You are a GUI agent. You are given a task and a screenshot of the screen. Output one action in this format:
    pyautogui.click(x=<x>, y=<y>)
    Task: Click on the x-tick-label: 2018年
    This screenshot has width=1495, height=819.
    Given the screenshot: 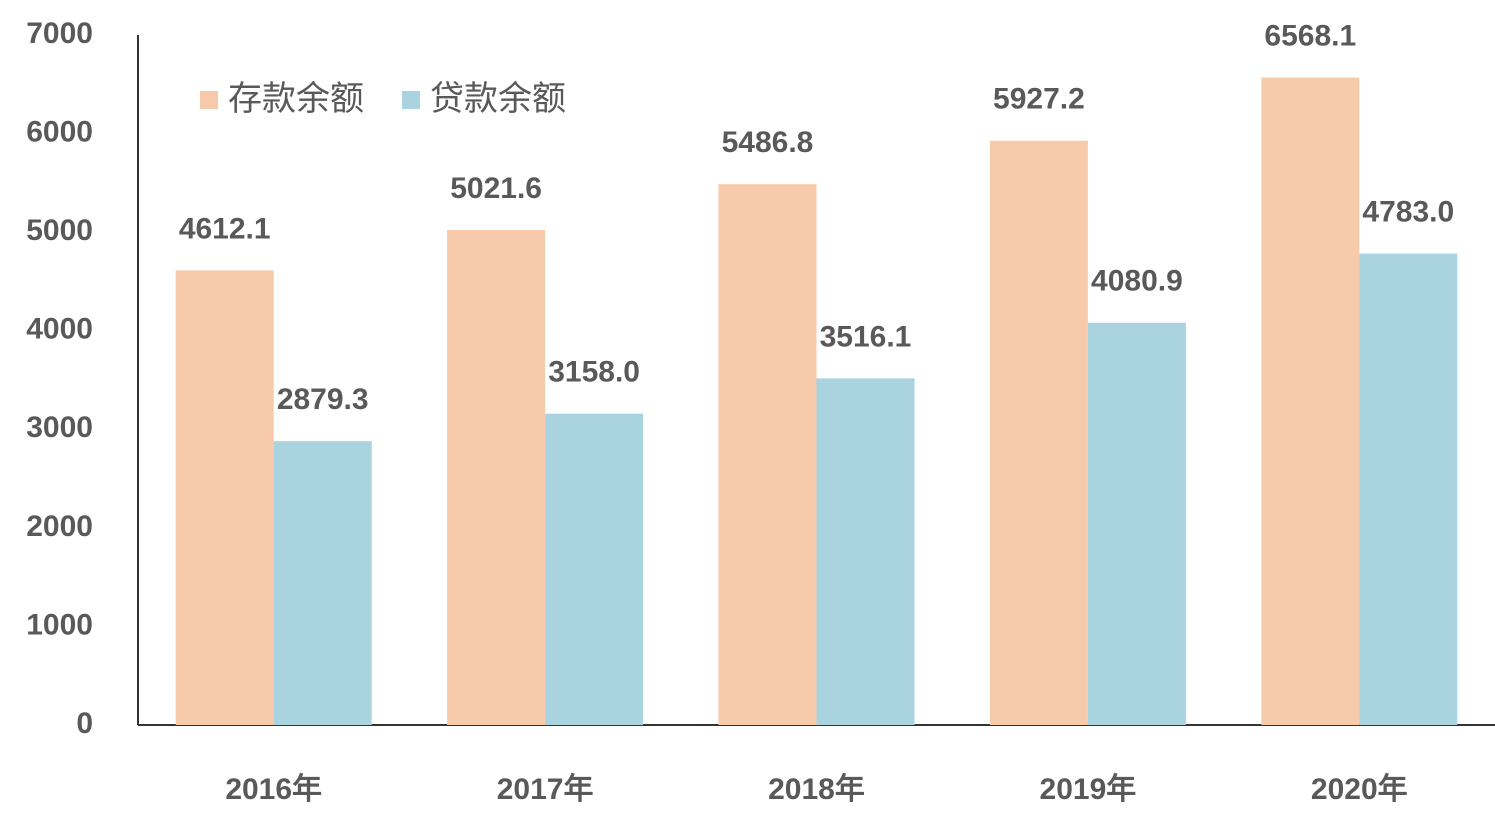 What is the action you would take?
    pyautogui.click(x=816, y=789)
    